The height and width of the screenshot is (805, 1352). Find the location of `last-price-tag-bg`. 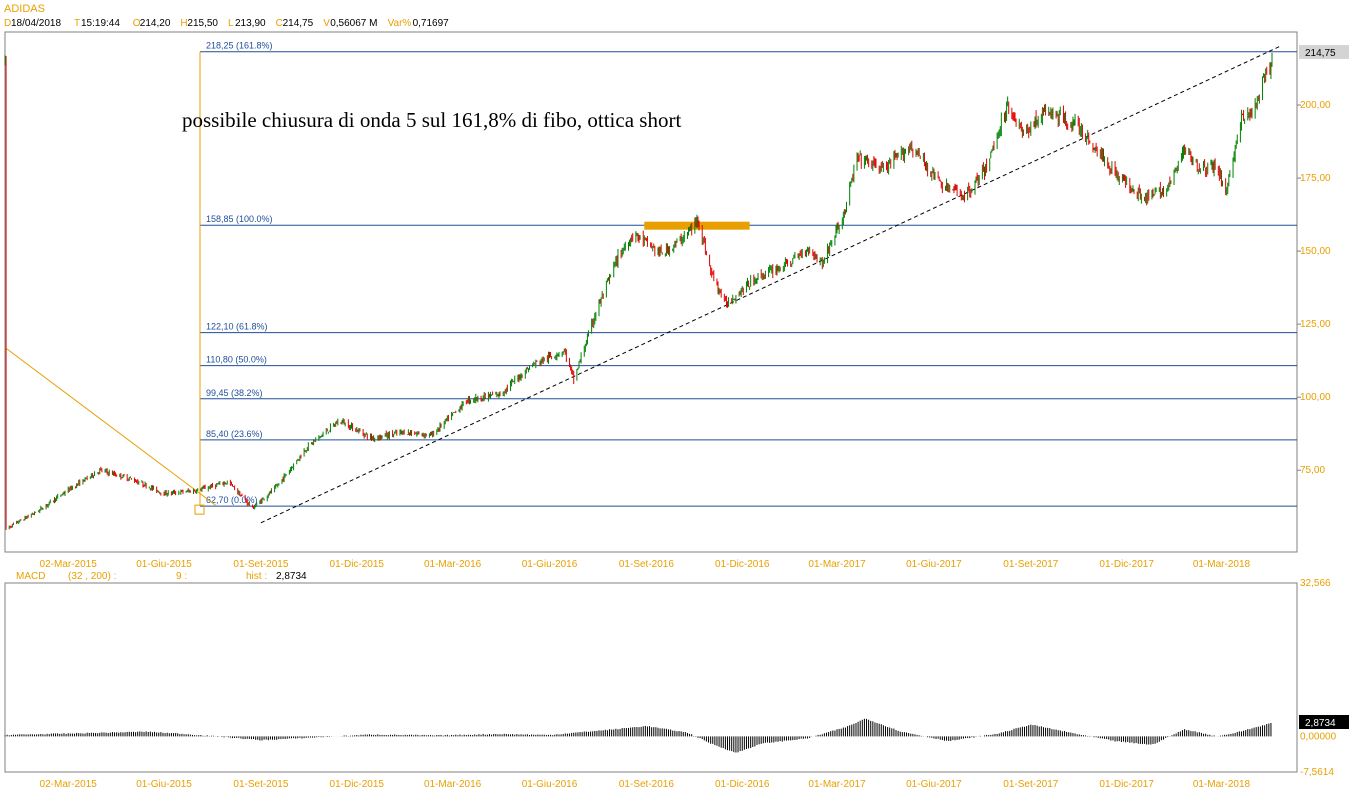

last-price-tag-bg is located at coordinates (1324, 52).